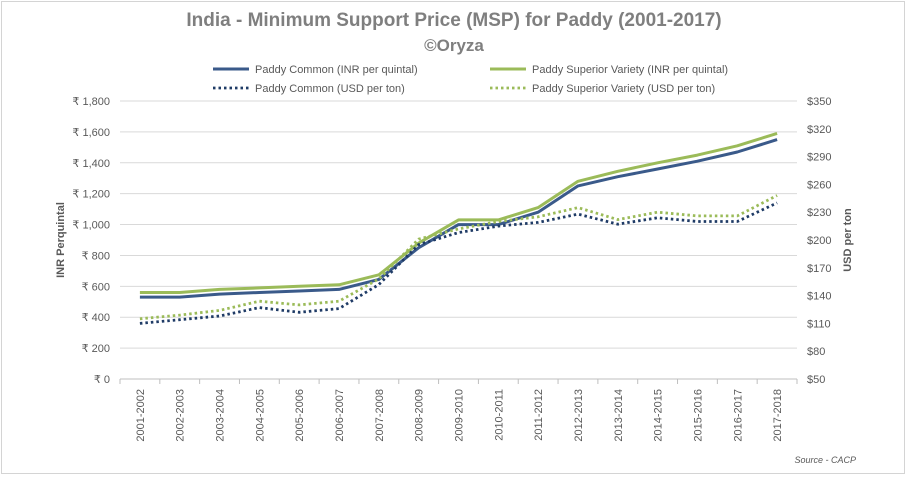 This screenshot has height=477, width=908. Describe the element at coordinates (825, 460) in the screenshot. I see `source-note: Source - CACP` at that location.